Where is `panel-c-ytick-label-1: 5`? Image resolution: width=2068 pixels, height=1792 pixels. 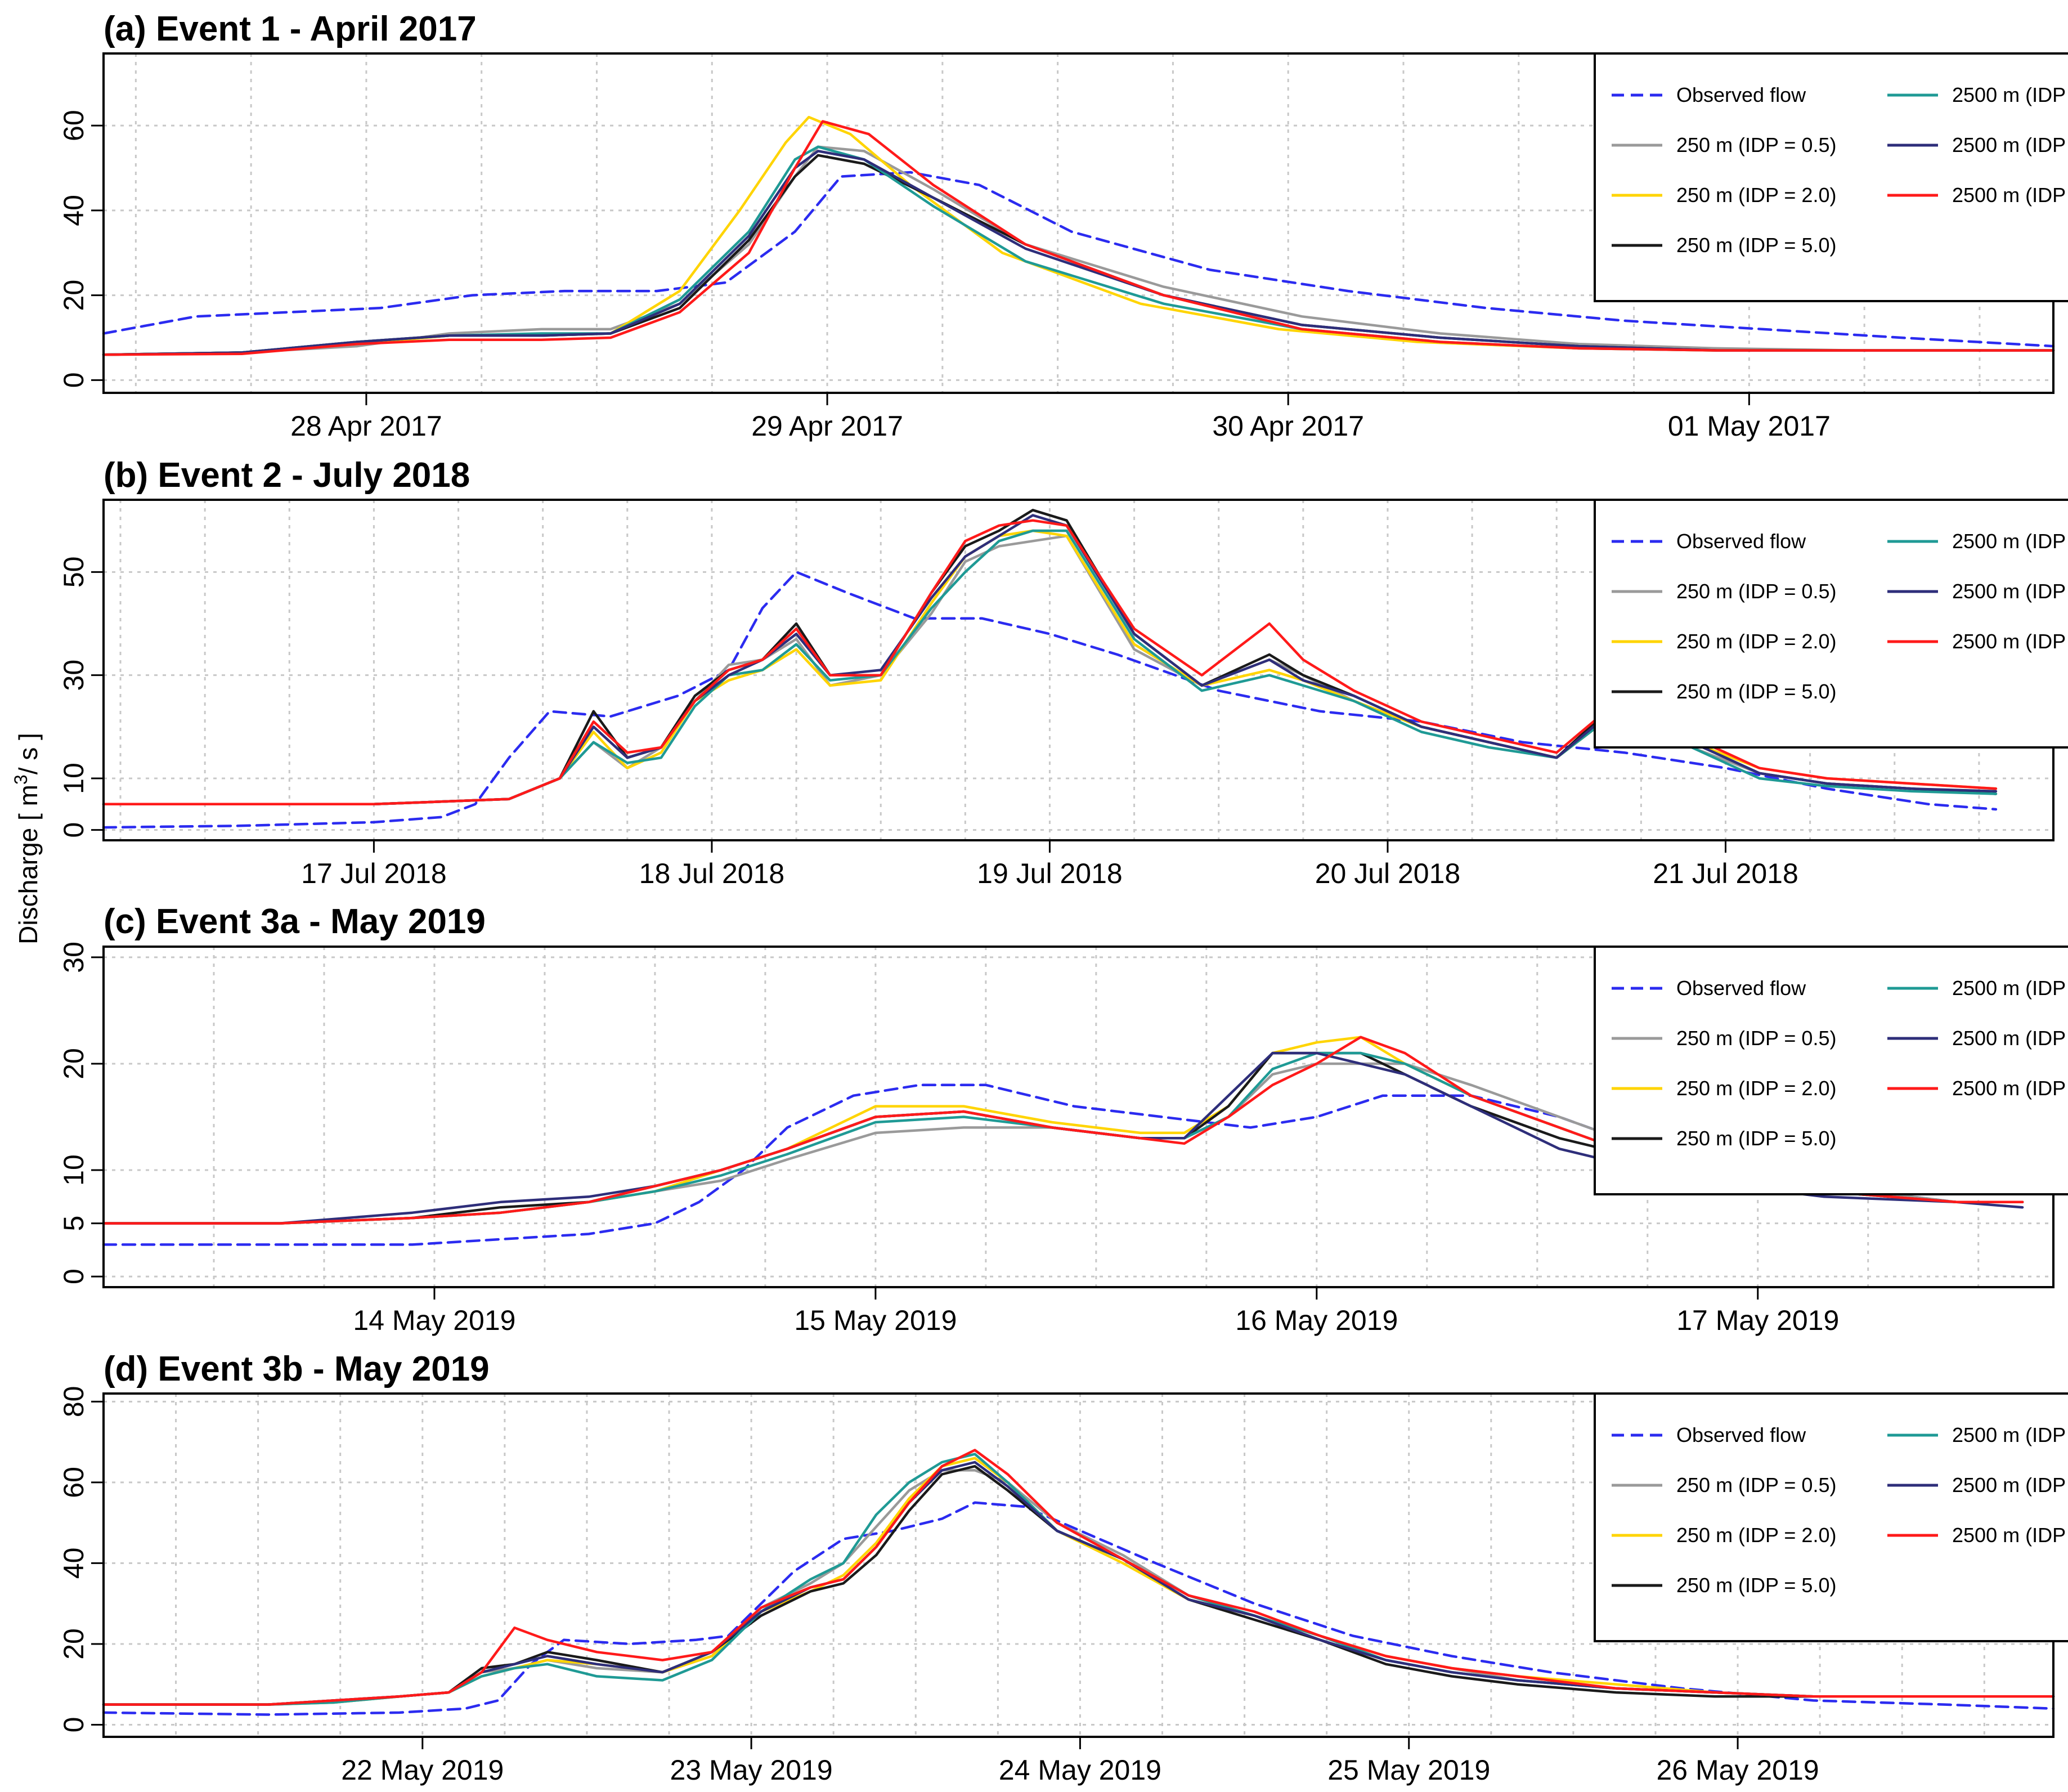
panel-c-ytick-label-1: 5 is located at coordinates (73, 1223).